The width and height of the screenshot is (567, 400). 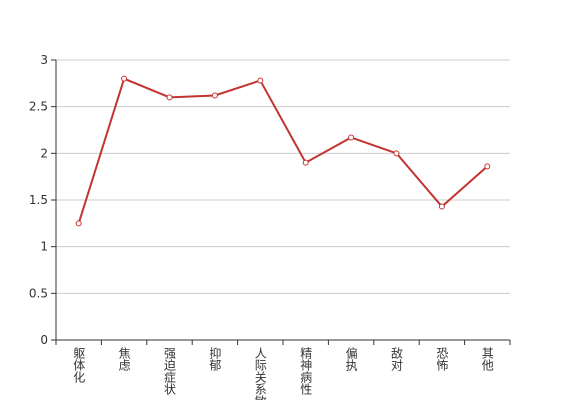 I want to click on y-tick-label: 2, so click(x=44, y=153).